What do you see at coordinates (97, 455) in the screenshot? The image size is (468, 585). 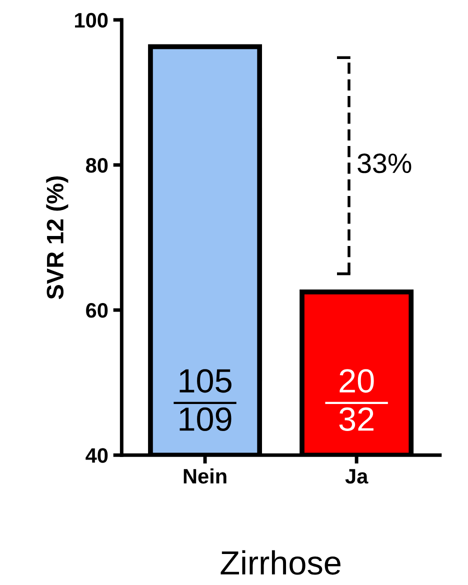 I see `y-tick-label: 40` at bounding box center [97, 455].